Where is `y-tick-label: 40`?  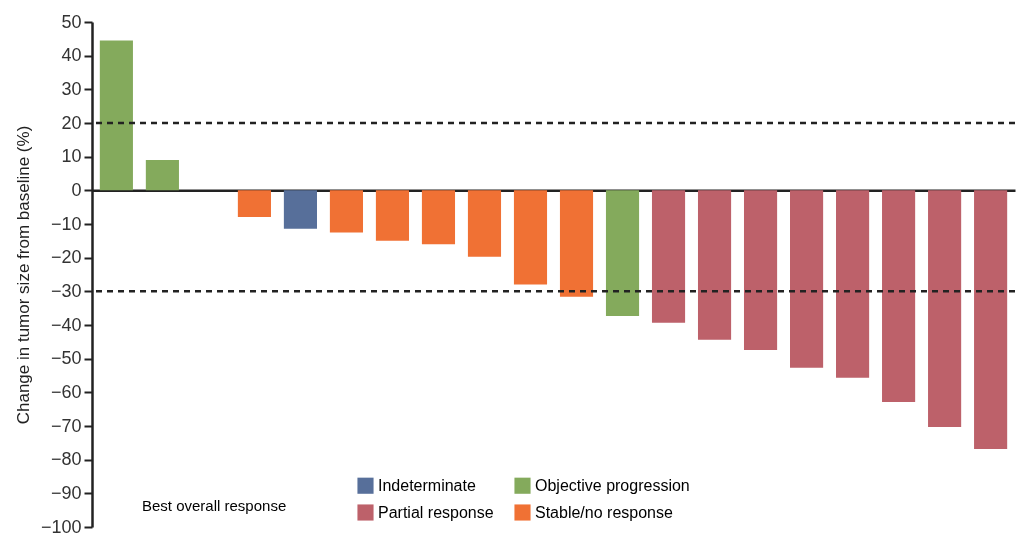 y-tick-label: 40 is located at coordinates (71, 55).